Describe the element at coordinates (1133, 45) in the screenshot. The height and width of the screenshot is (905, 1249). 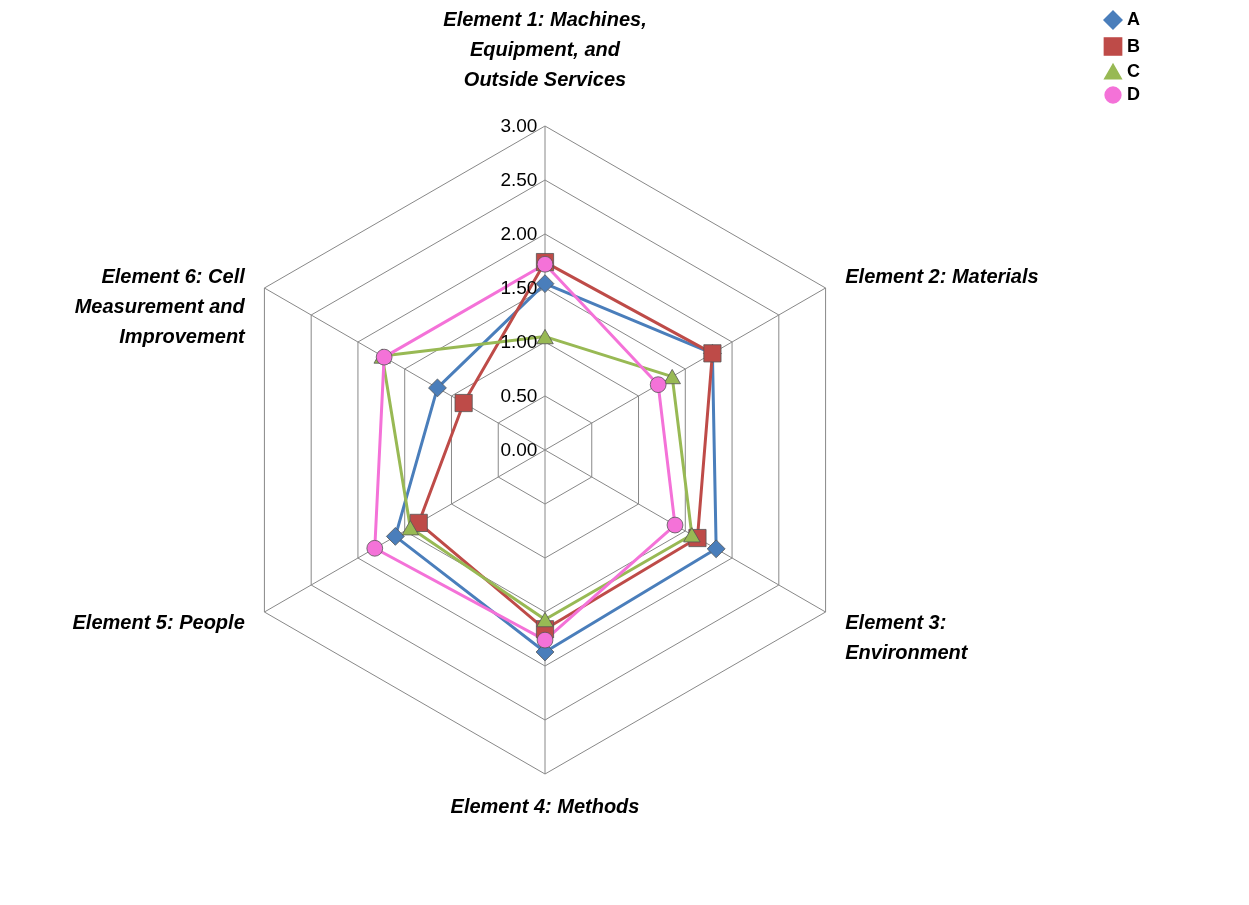
I see `legend-label: B` at that location.